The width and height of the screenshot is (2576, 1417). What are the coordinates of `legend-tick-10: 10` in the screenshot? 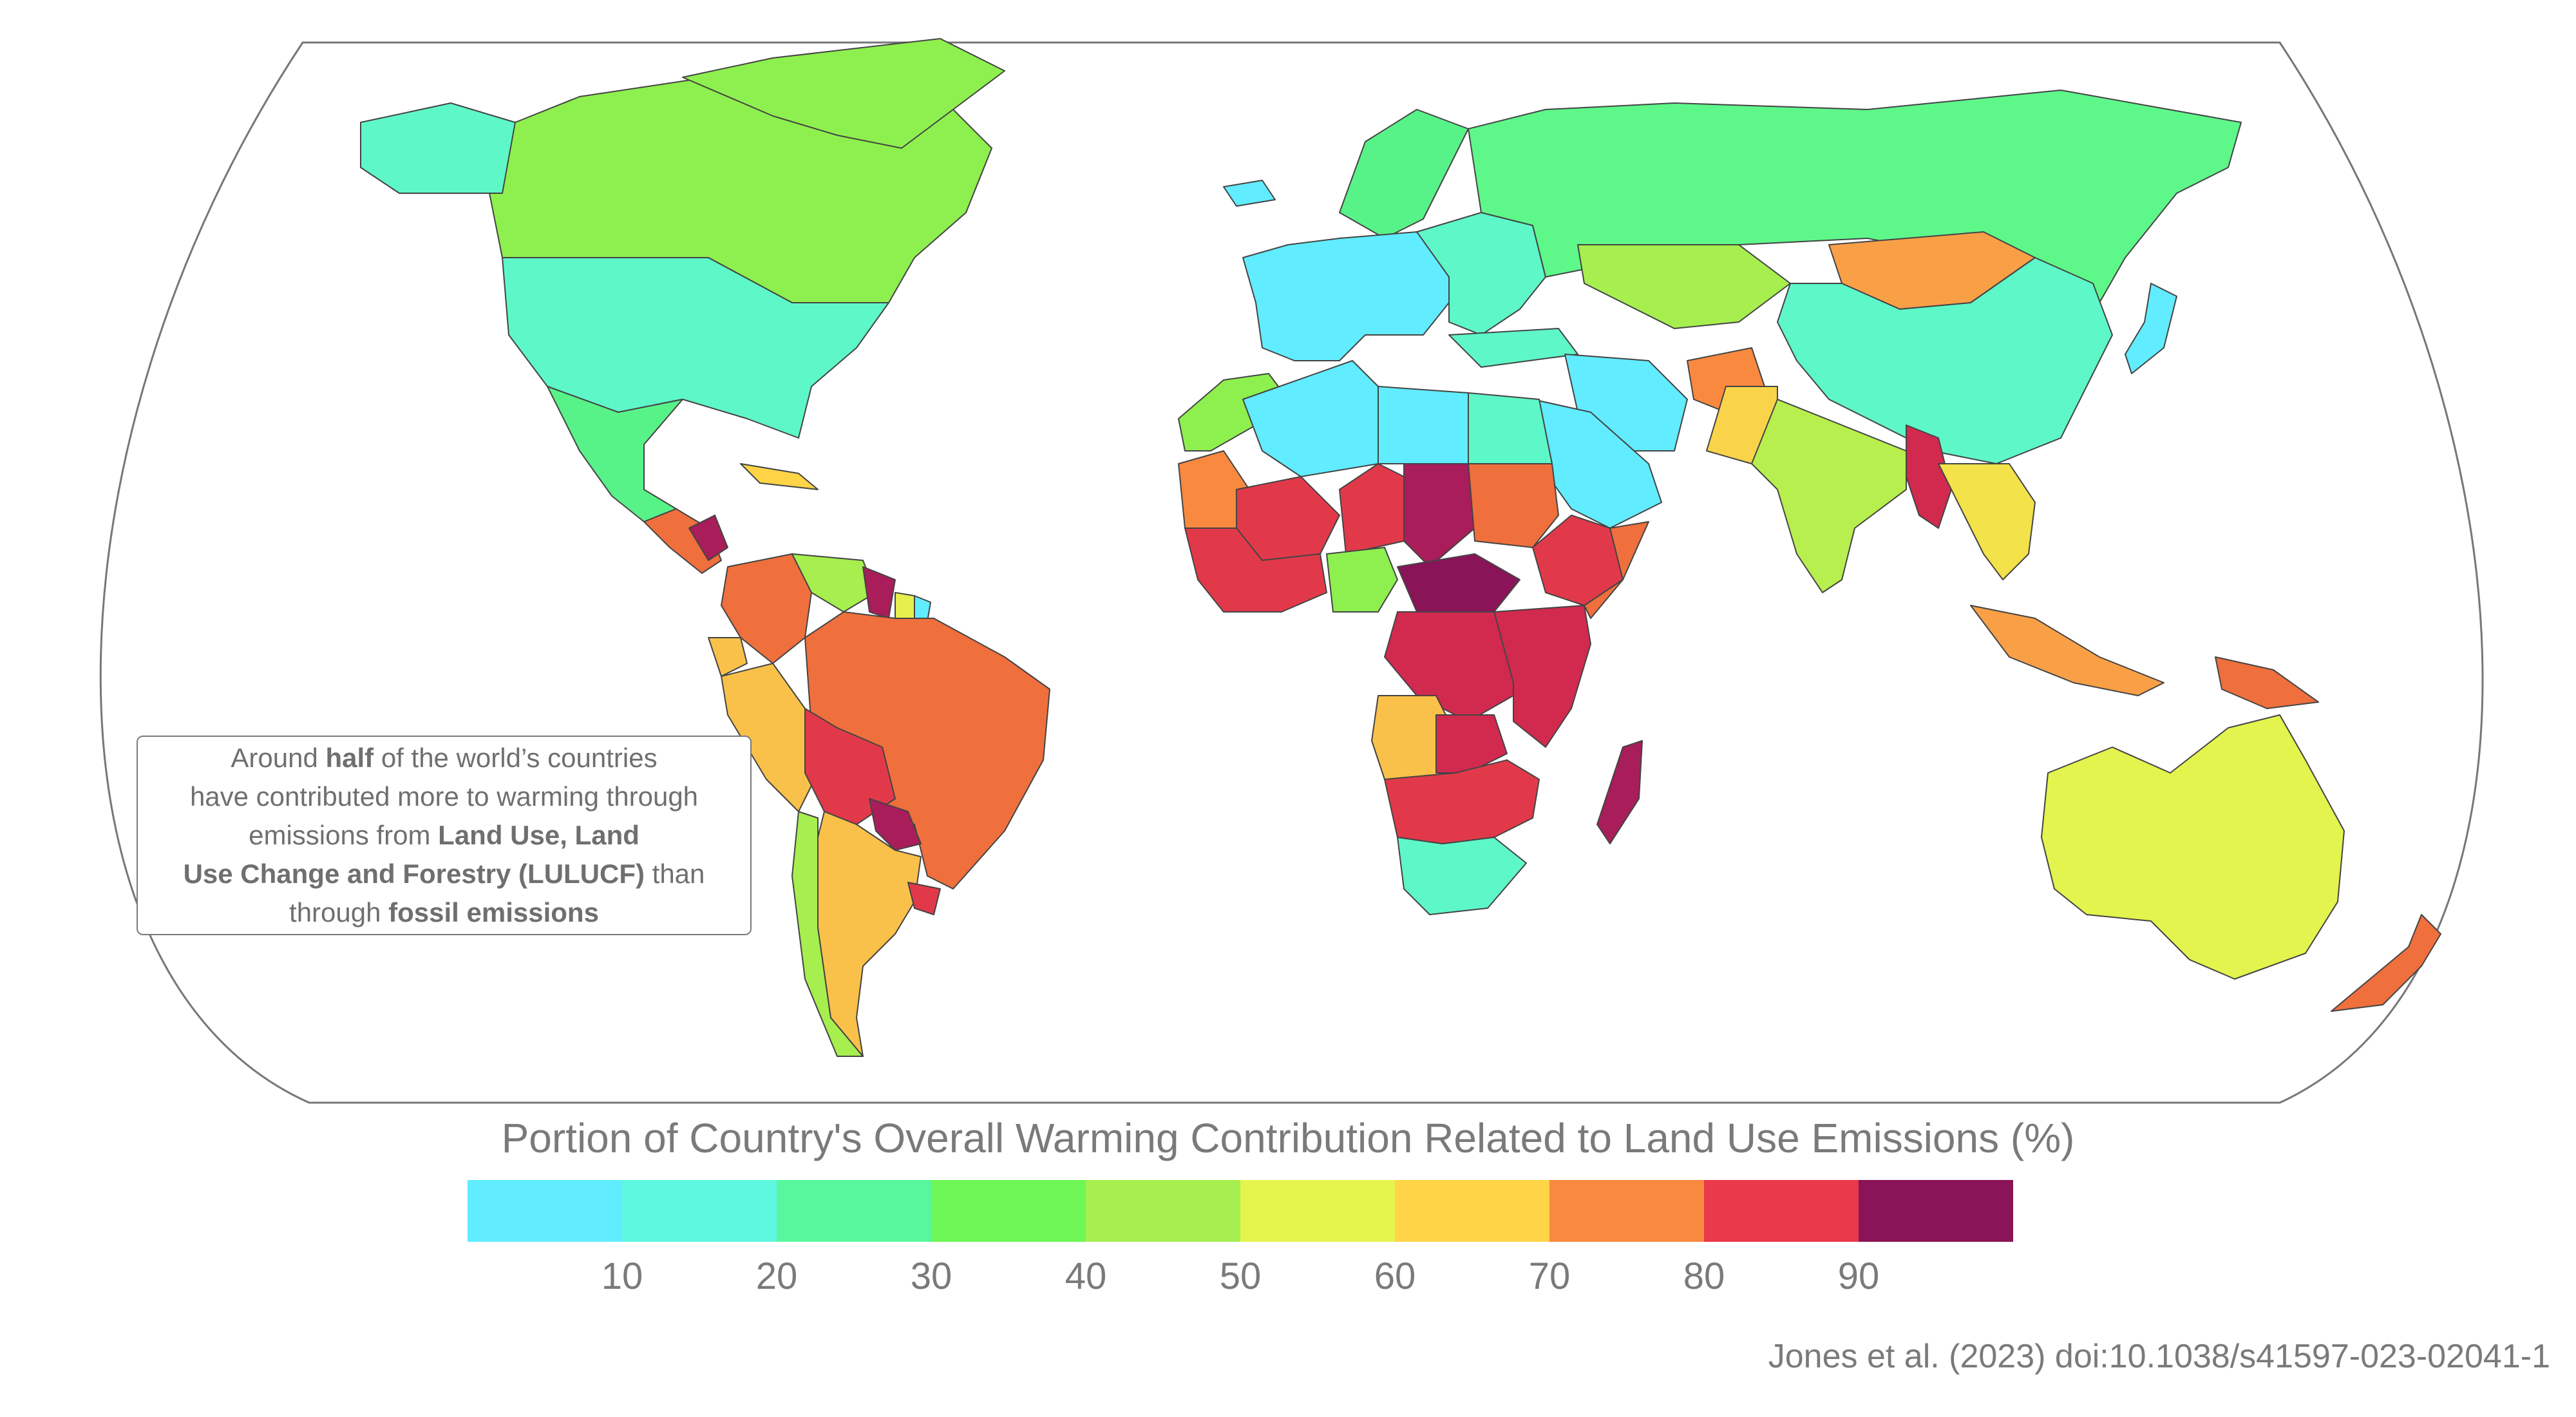 It's located at (622, 1276).